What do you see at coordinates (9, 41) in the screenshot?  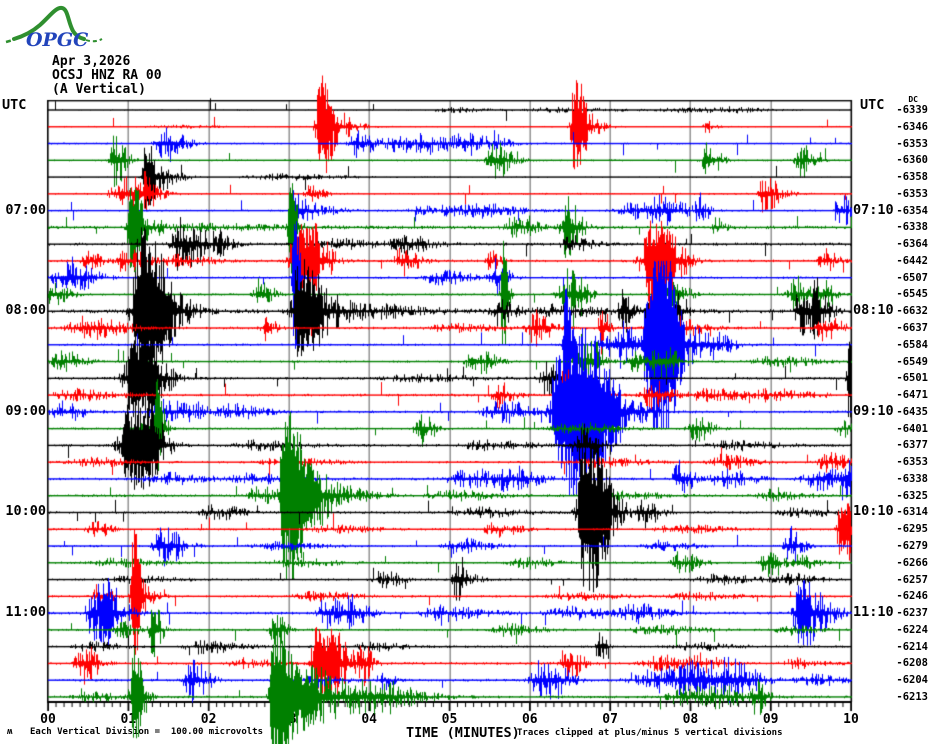 I see `logo-left-dash` at bounding box center [9, 41].